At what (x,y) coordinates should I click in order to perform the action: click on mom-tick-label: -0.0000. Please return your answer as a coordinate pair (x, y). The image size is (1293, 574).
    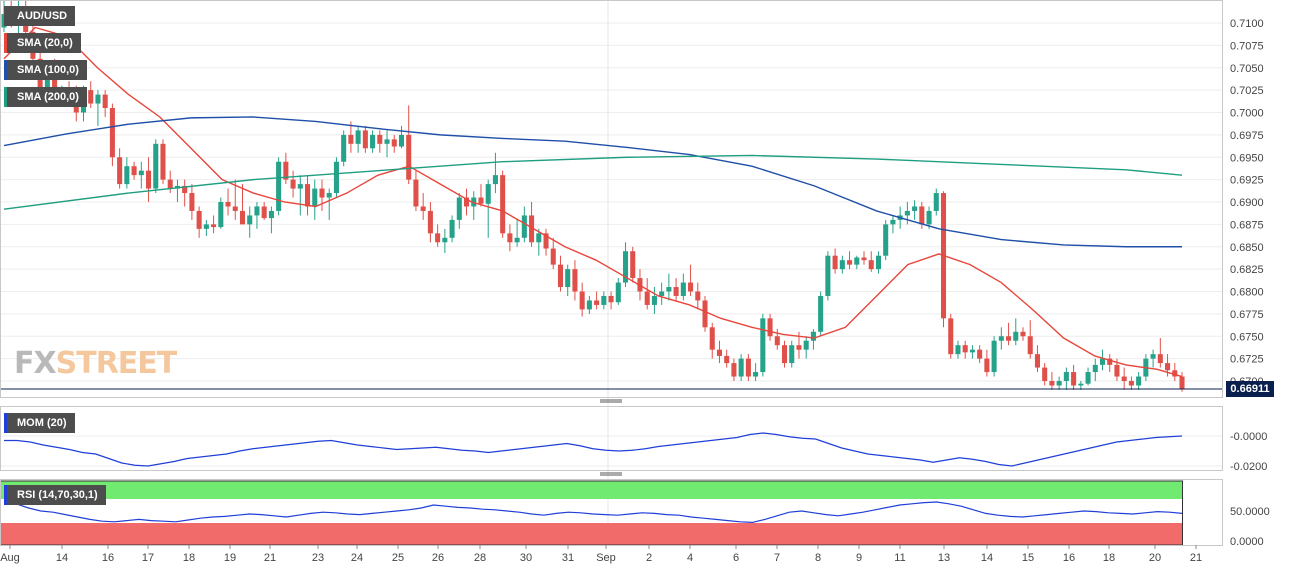
    Looking at the image, I should click on (1248, 437).